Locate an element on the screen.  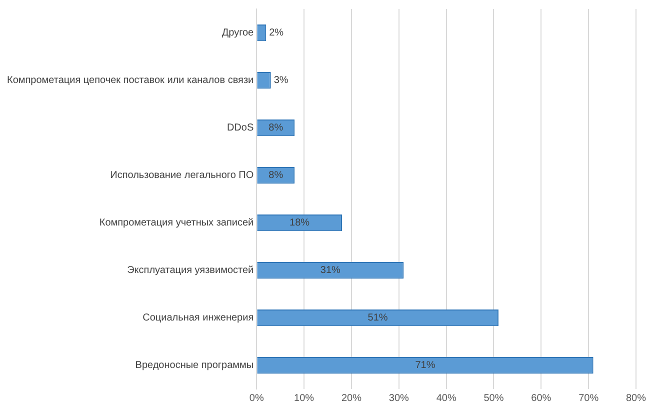
x-tick-label: 0% is located at coordinates (256, 398).